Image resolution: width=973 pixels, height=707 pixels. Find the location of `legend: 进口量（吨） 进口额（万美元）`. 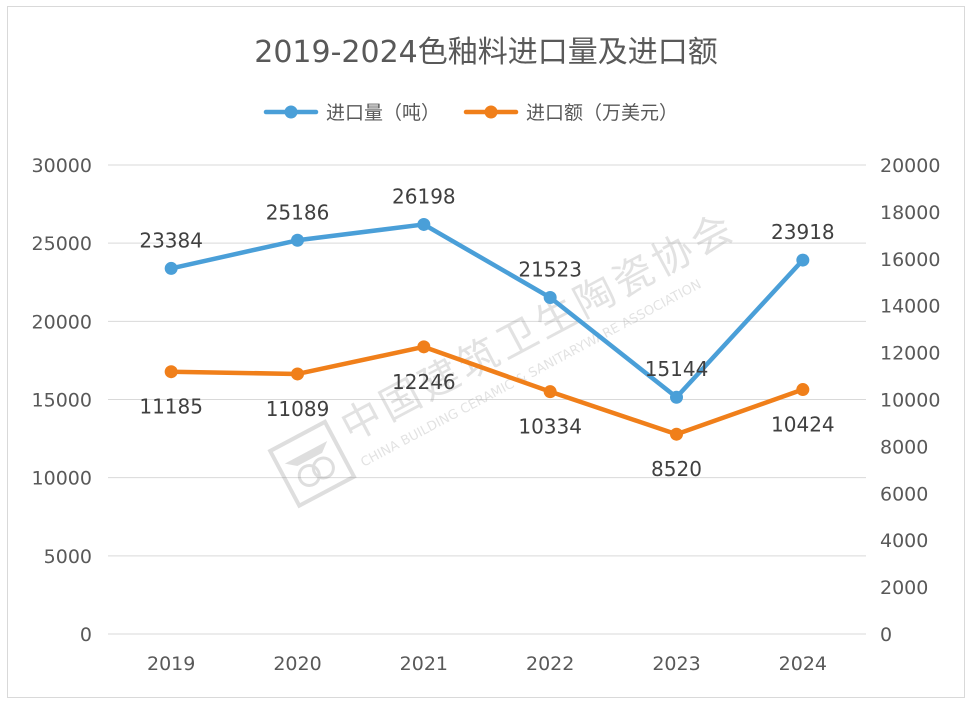

legend: 进口量（吨） 进口额（万美元） is located at coordinates (470, 113).